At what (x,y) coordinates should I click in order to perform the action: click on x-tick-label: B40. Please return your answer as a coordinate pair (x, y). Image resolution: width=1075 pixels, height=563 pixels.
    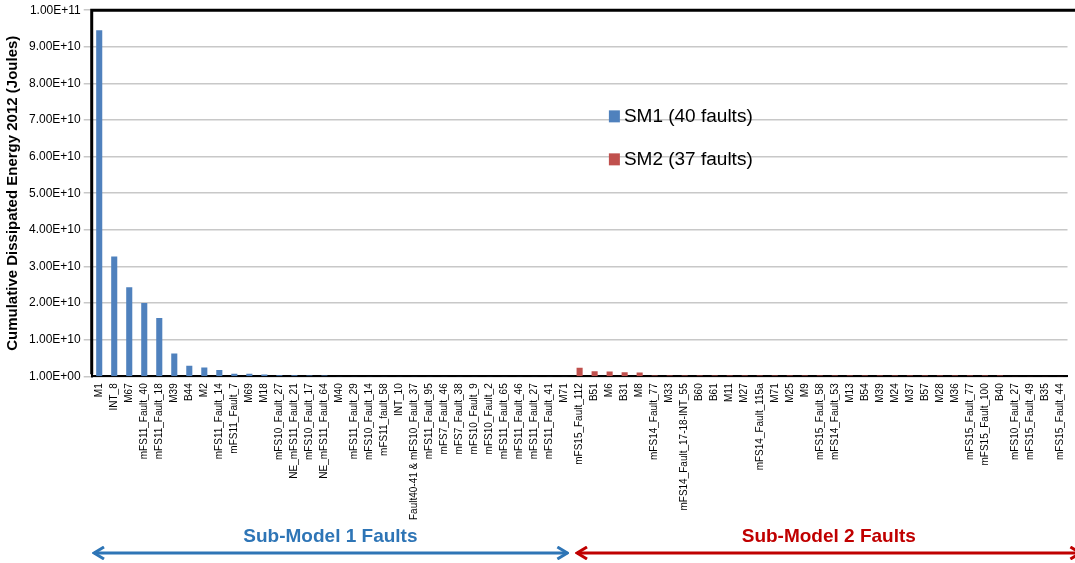
    Looking at the image, I should click on (999, 392).